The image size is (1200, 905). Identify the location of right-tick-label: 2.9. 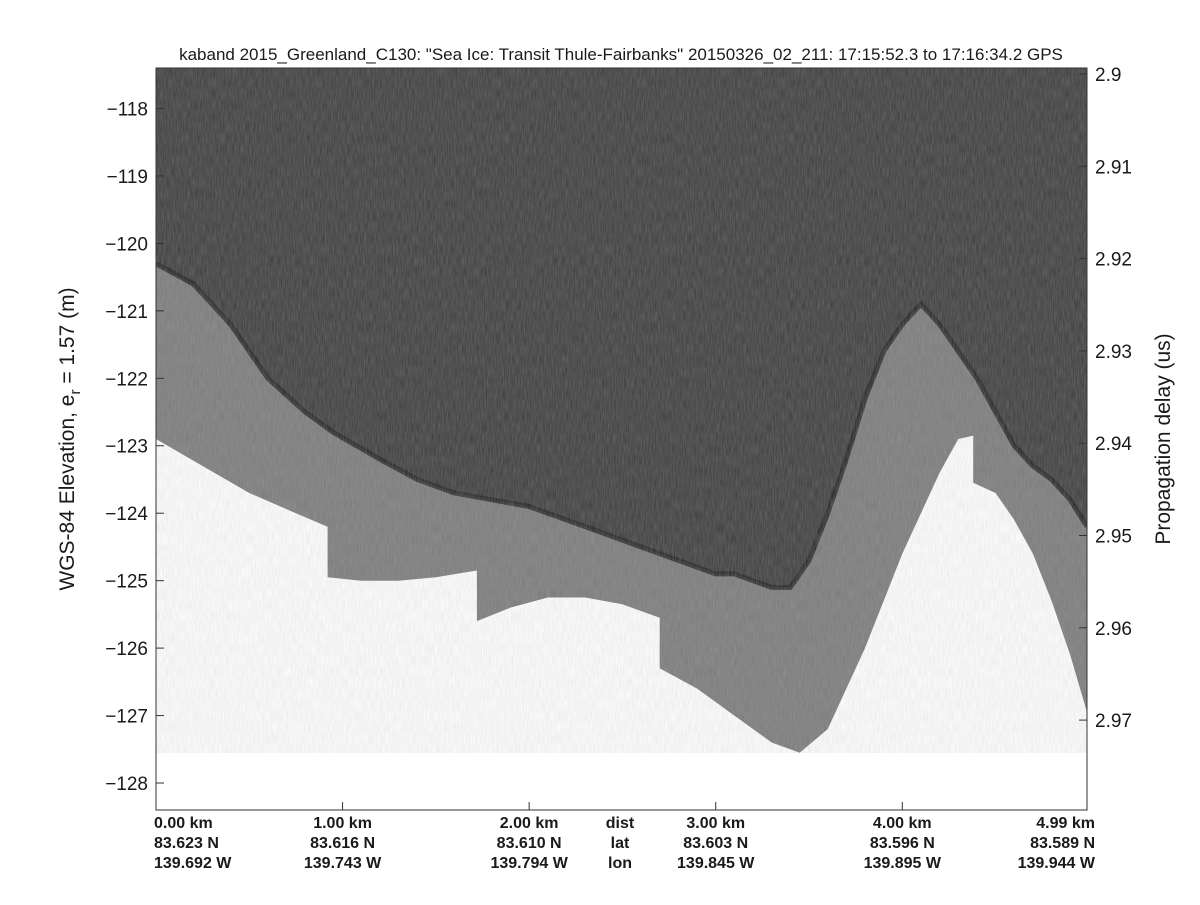
(1108, 75).